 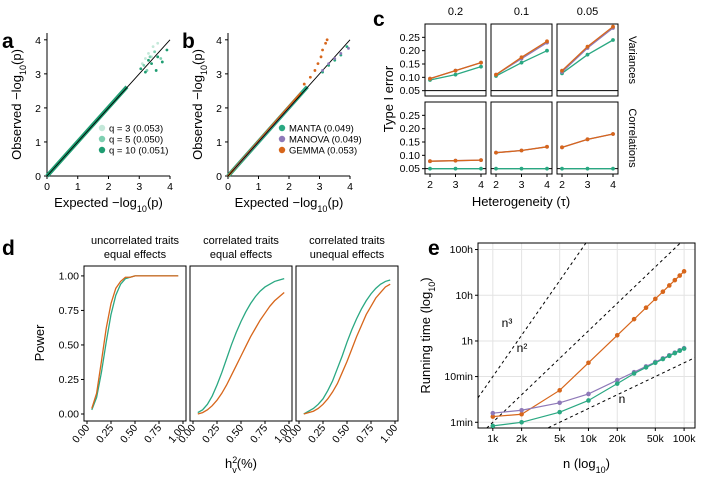 I want to click on c-y-tick-label: 0.05, so click(x=410, y=169).